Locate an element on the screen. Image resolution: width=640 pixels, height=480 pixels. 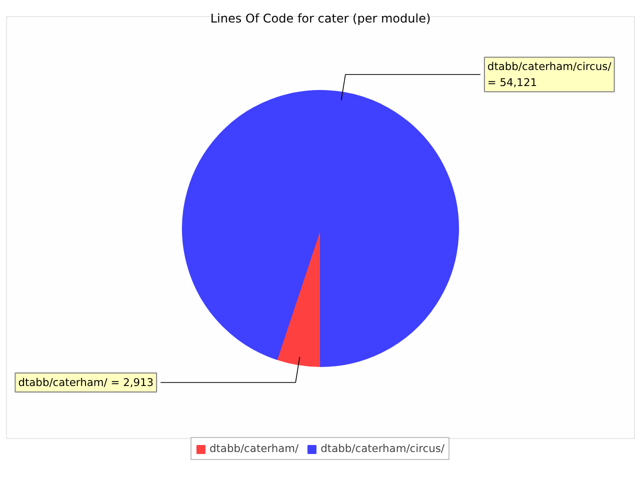
data-label: dtabb/caterham/ = 2,913 is located at coordinates (86, 382).